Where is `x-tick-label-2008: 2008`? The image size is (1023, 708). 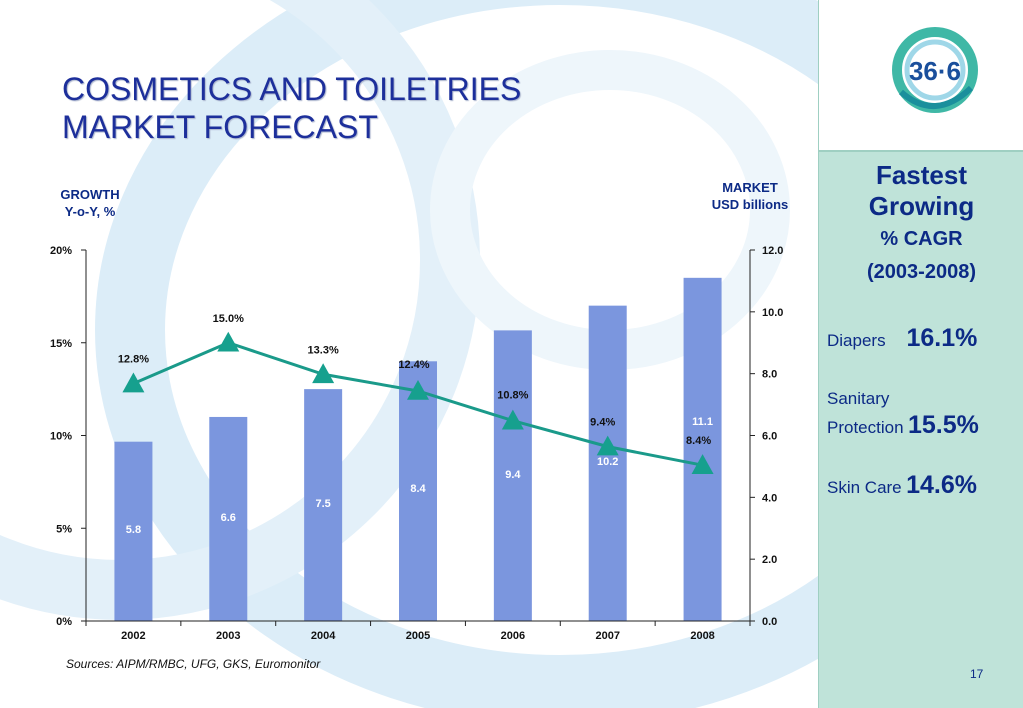 x-tick-label-2008: 2008 is located at coordinates (702, 636).